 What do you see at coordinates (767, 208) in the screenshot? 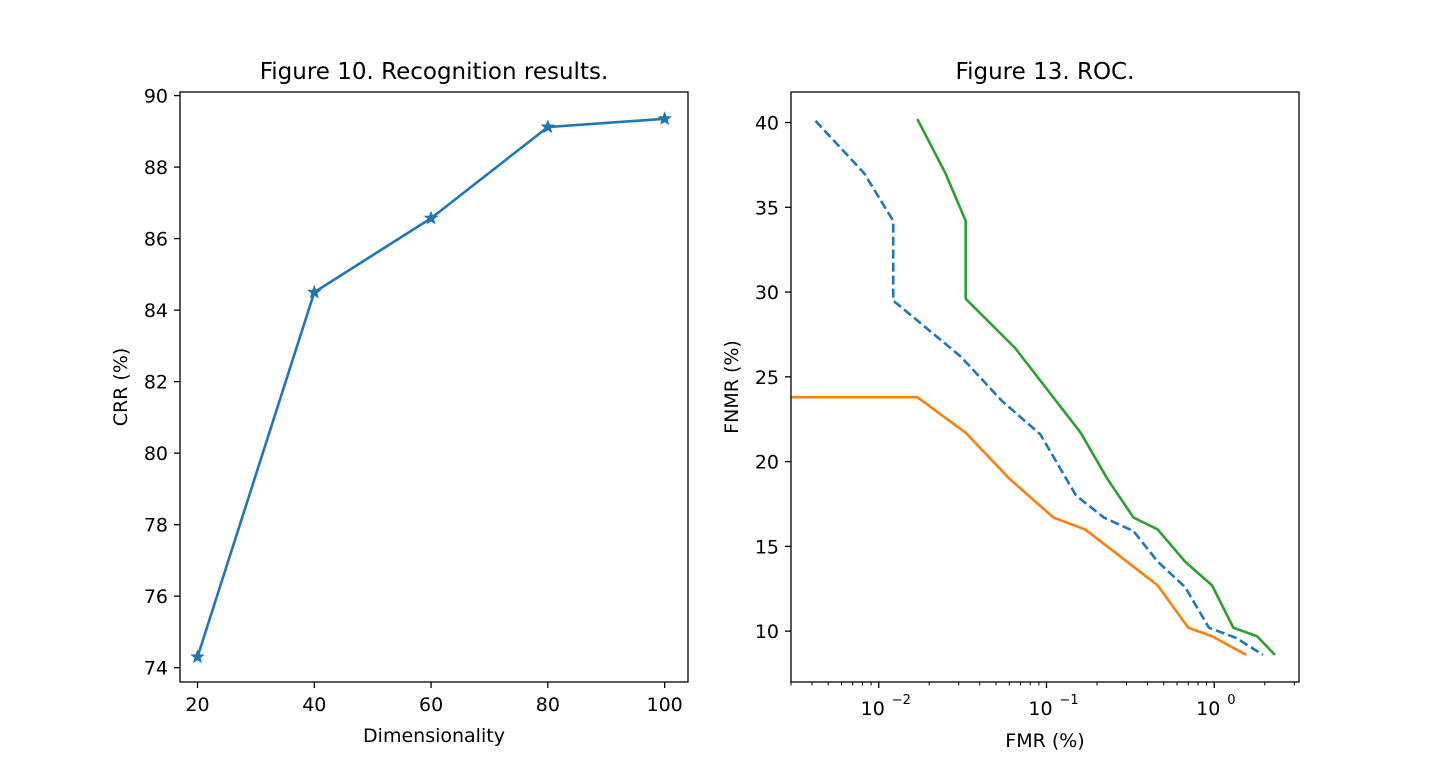
I see `y-tick-label: 35` at bounding box center [767, 208].